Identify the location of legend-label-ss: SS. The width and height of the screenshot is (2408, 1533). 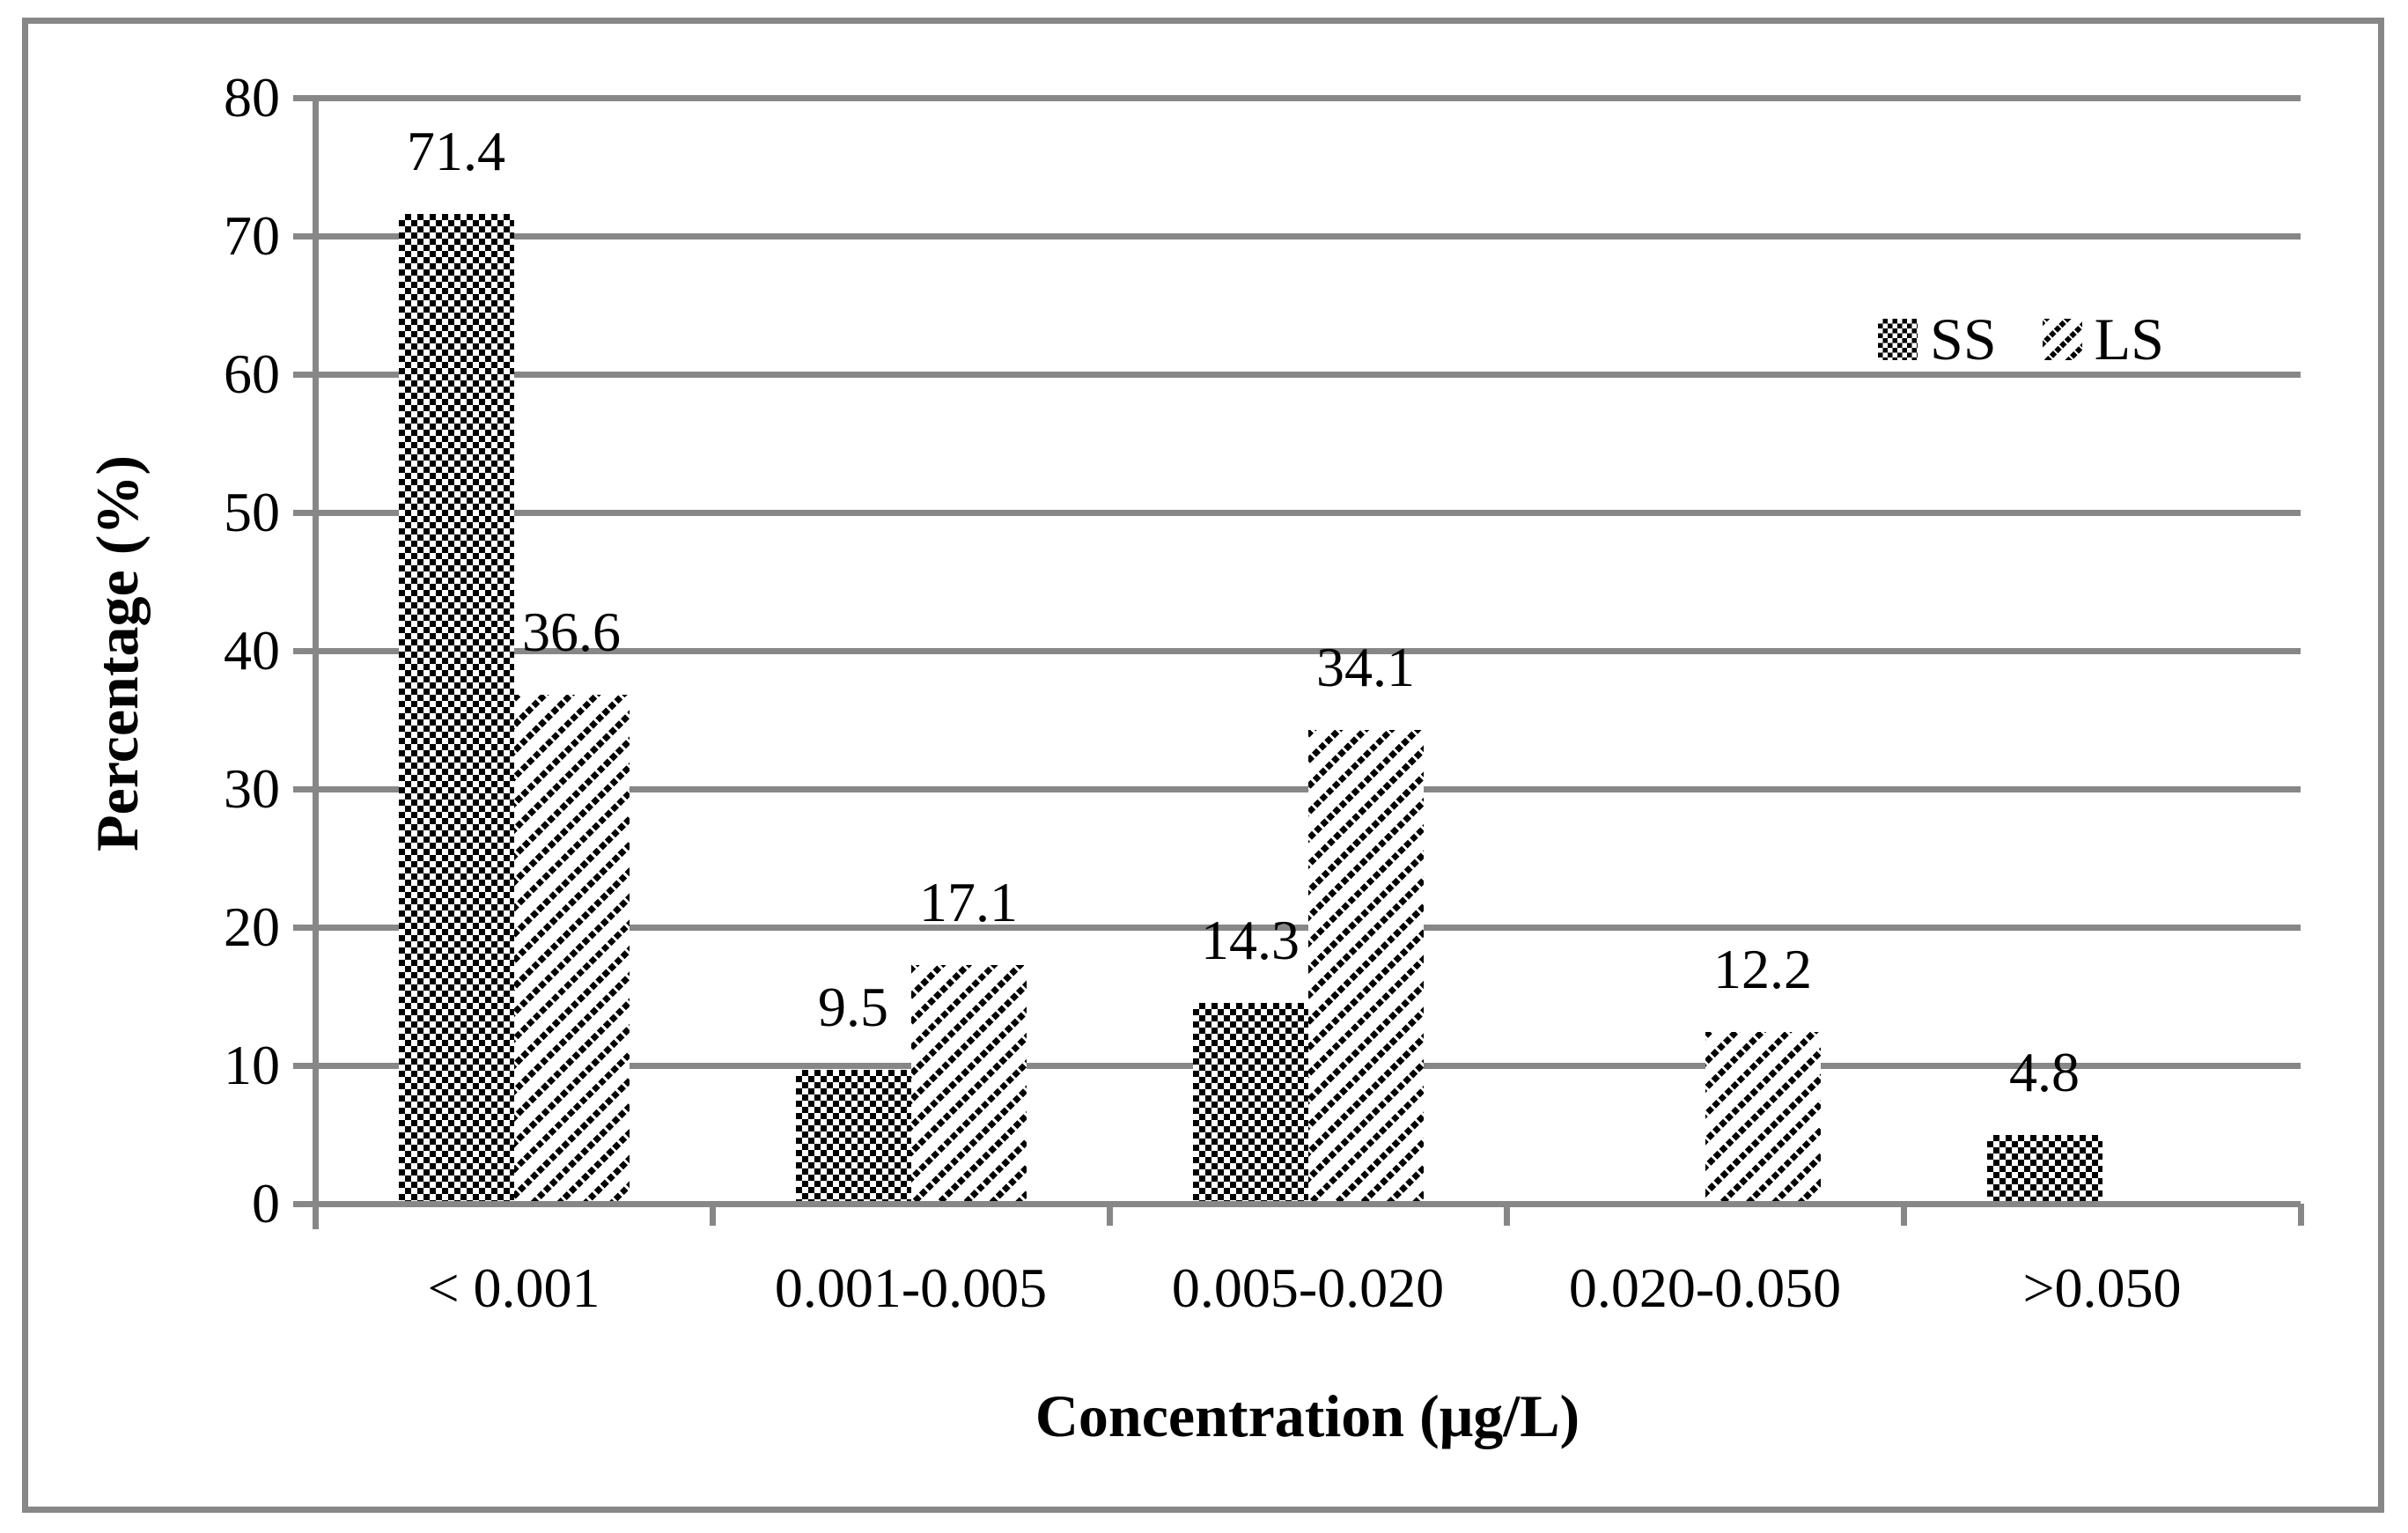
(1963, 339).